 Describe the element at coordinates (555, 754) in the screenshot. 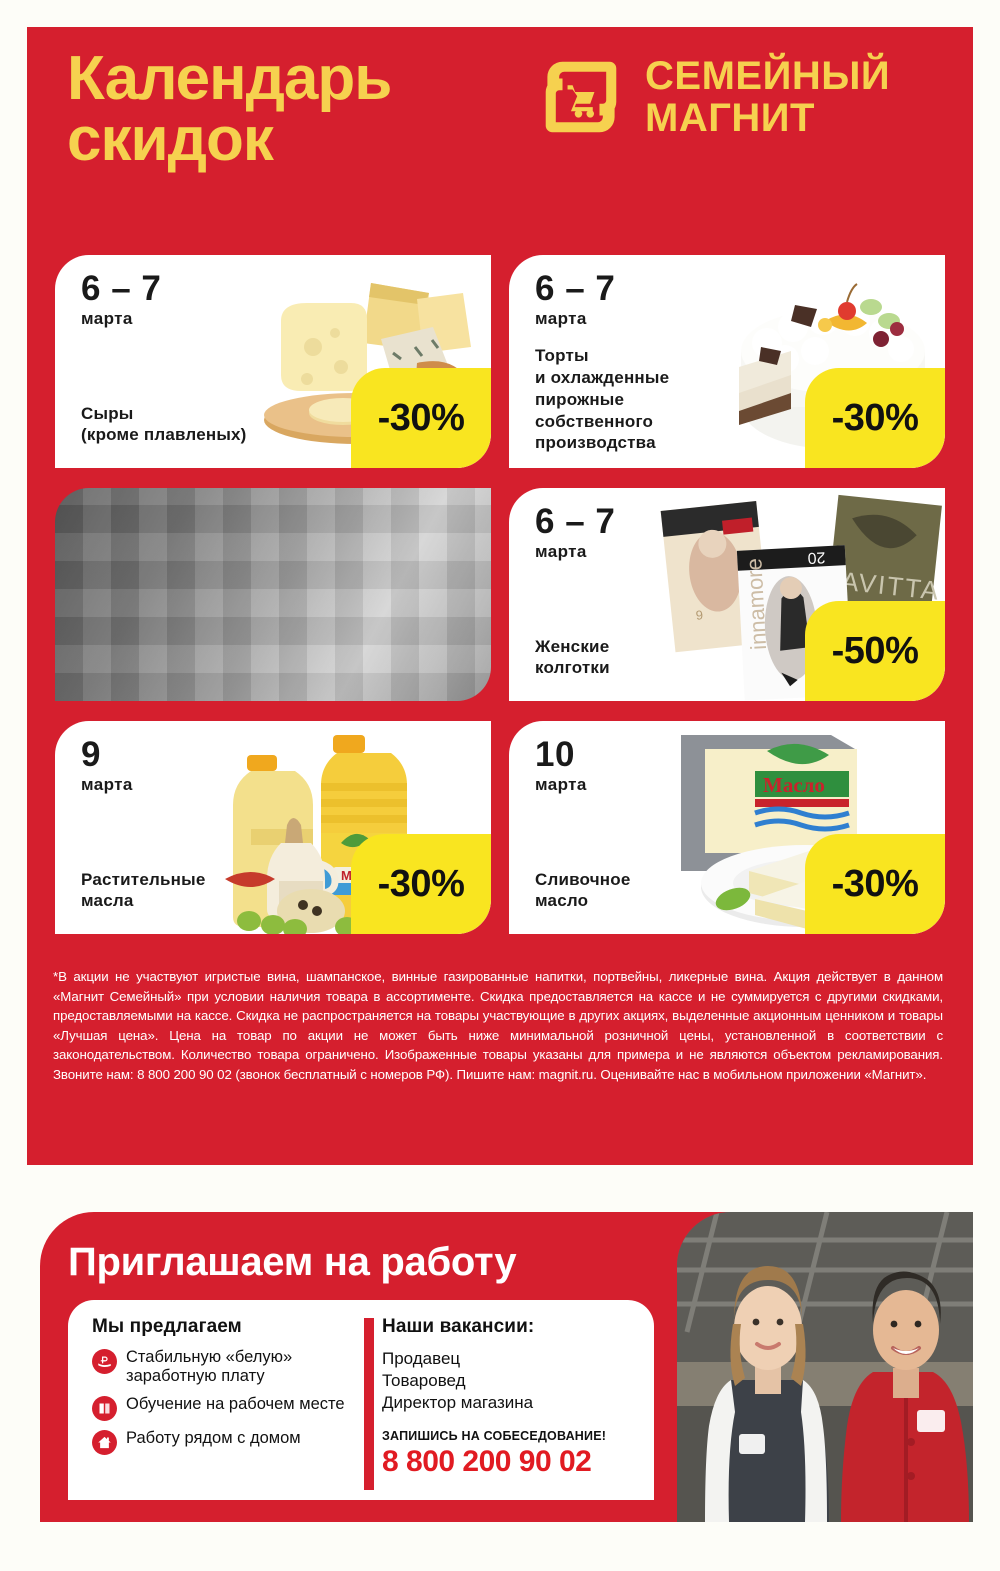

I see `card-day: 10` at that location.